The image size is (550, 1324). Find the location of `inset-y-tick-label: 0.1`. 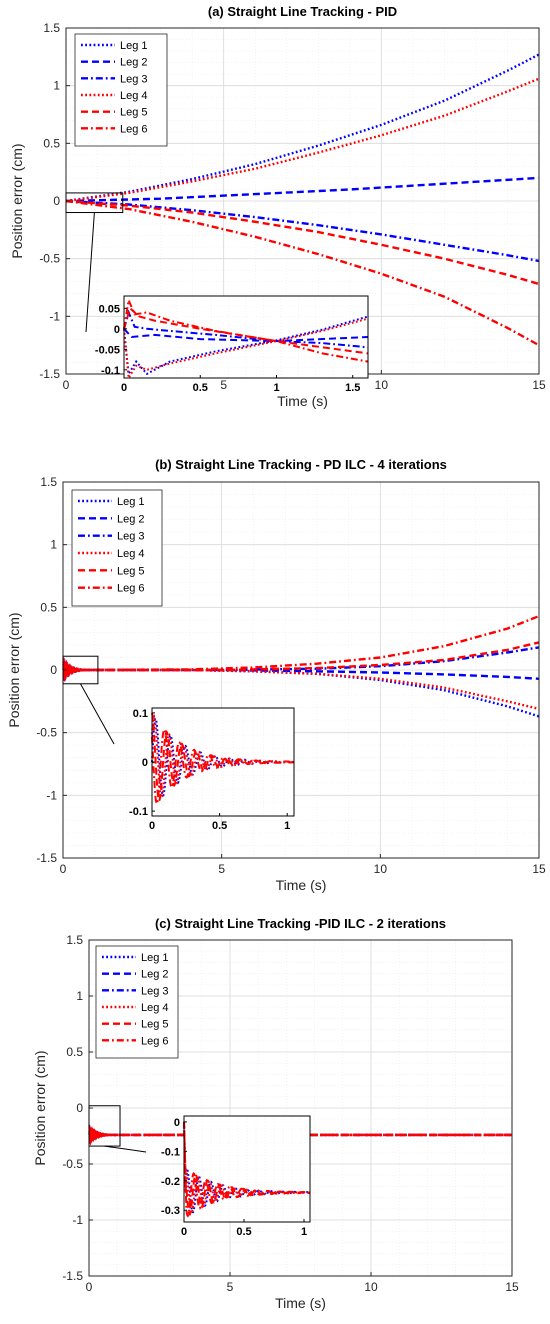

inset-y-tick-label: 0.1 is located at coordinates (140, 714).